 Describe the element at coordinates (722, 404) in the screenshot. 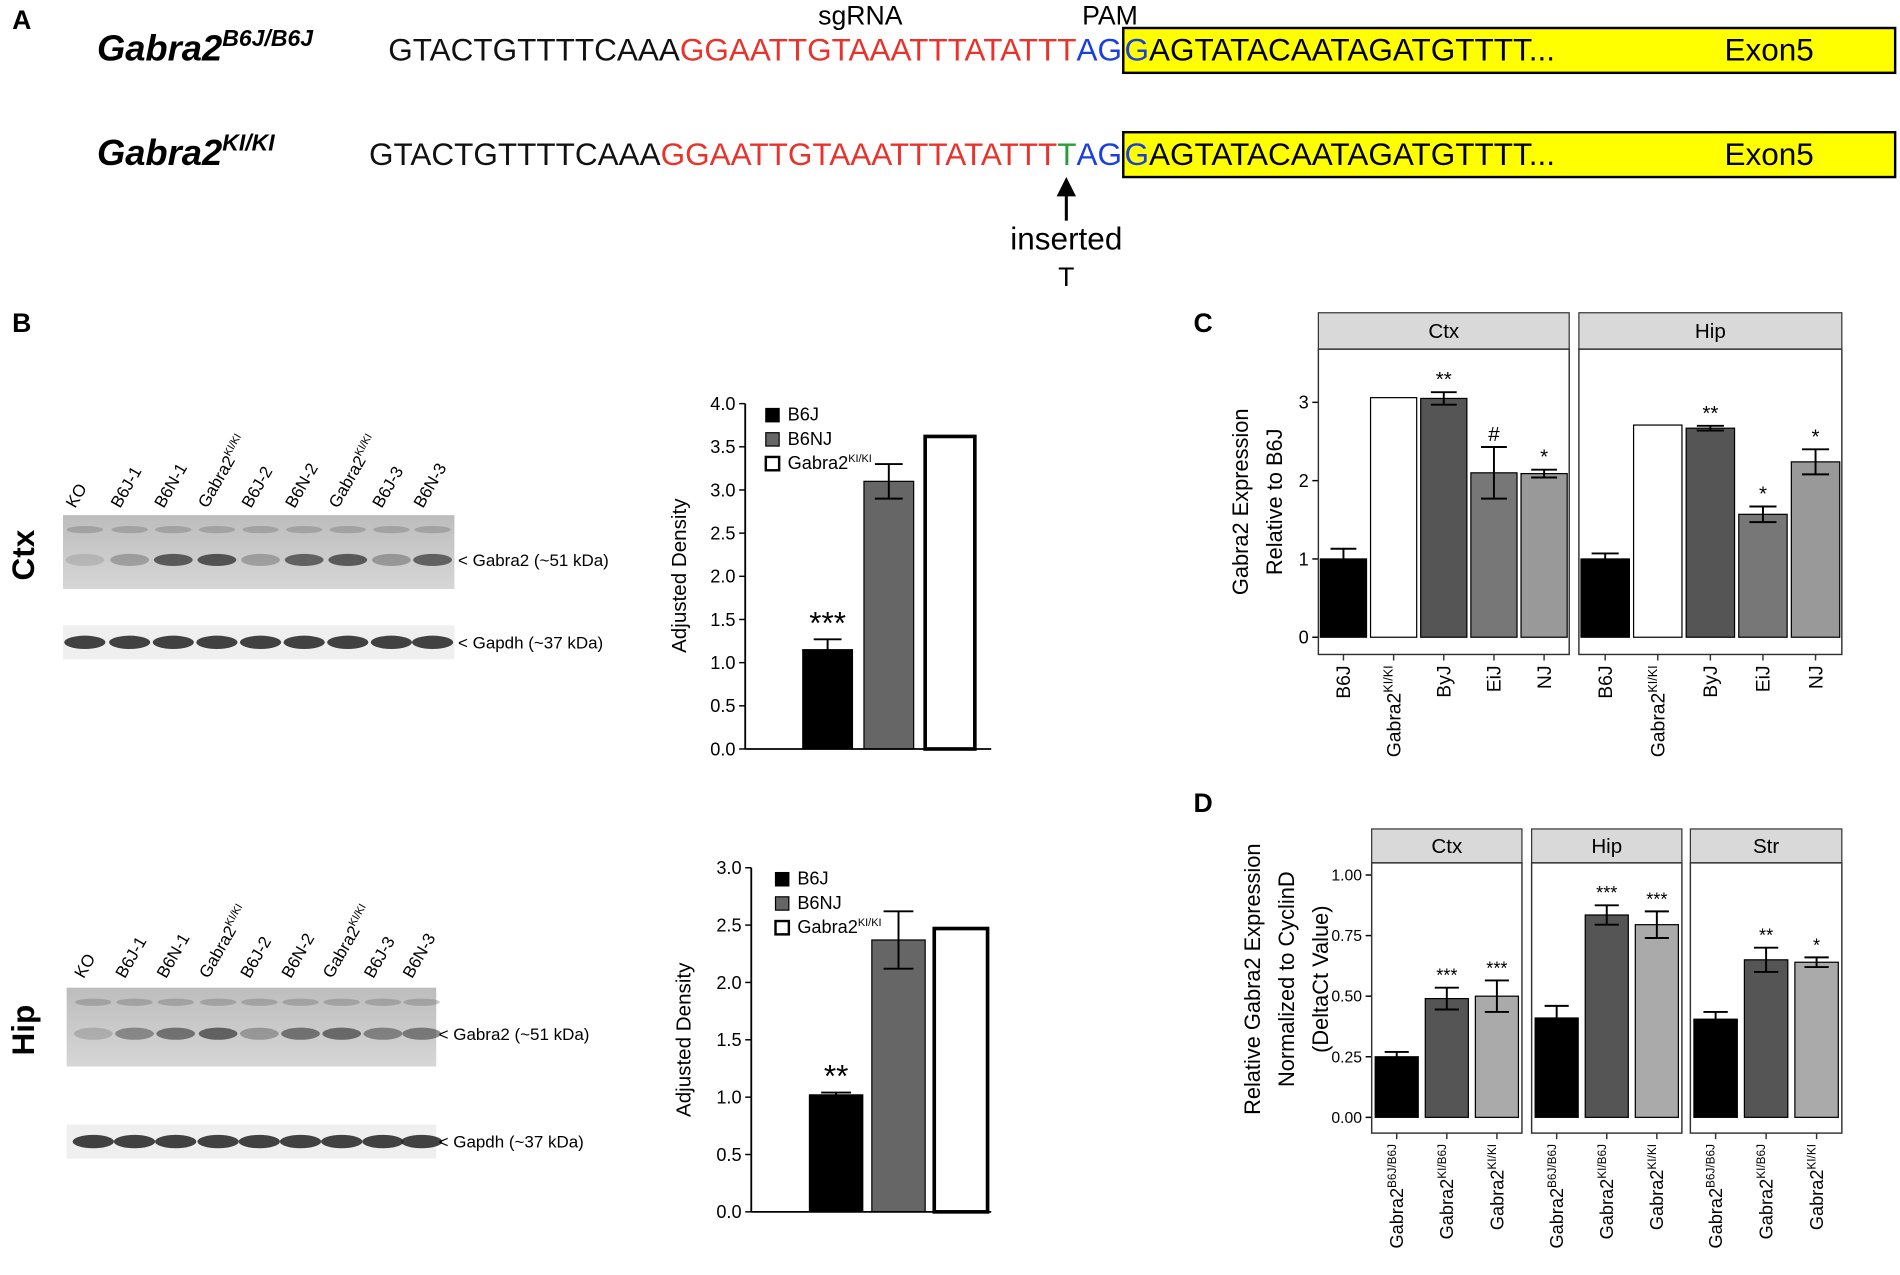

I see `y-tick-label: 4.0` at that location.